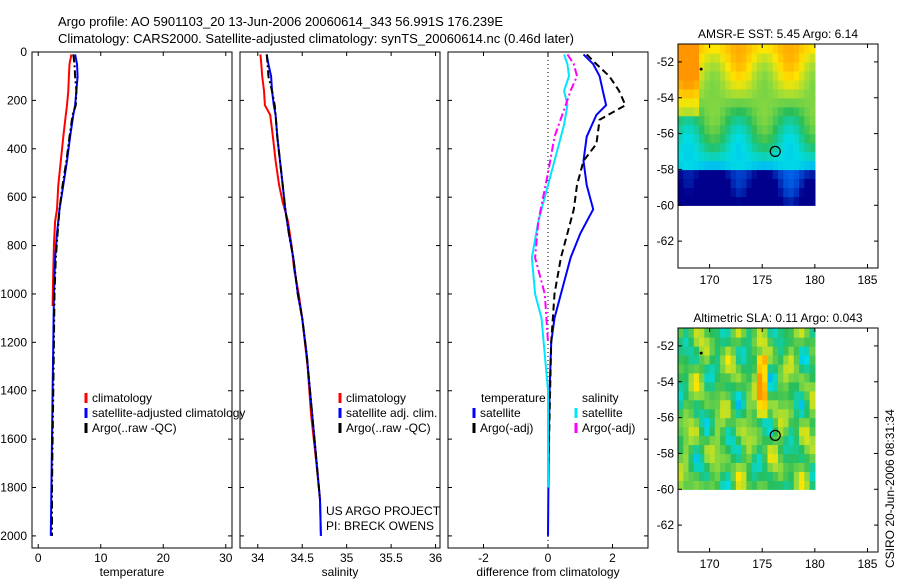 This screenshot has width=900, height=580. Describe the element at coordinates (303, 558) in the screenshot. I see `x-tick-label: 34.5` at that location.